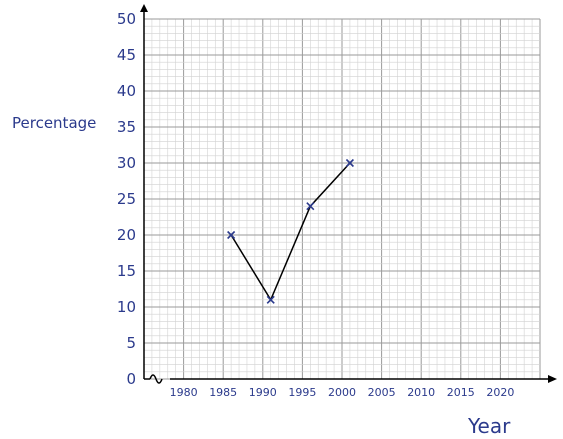 The width and height of the screenshot is (563, 439). What do you see at coordinates (126, 127) in the screenshot?
I see `y-tick-label: 35` at bounding box center [126, 127].